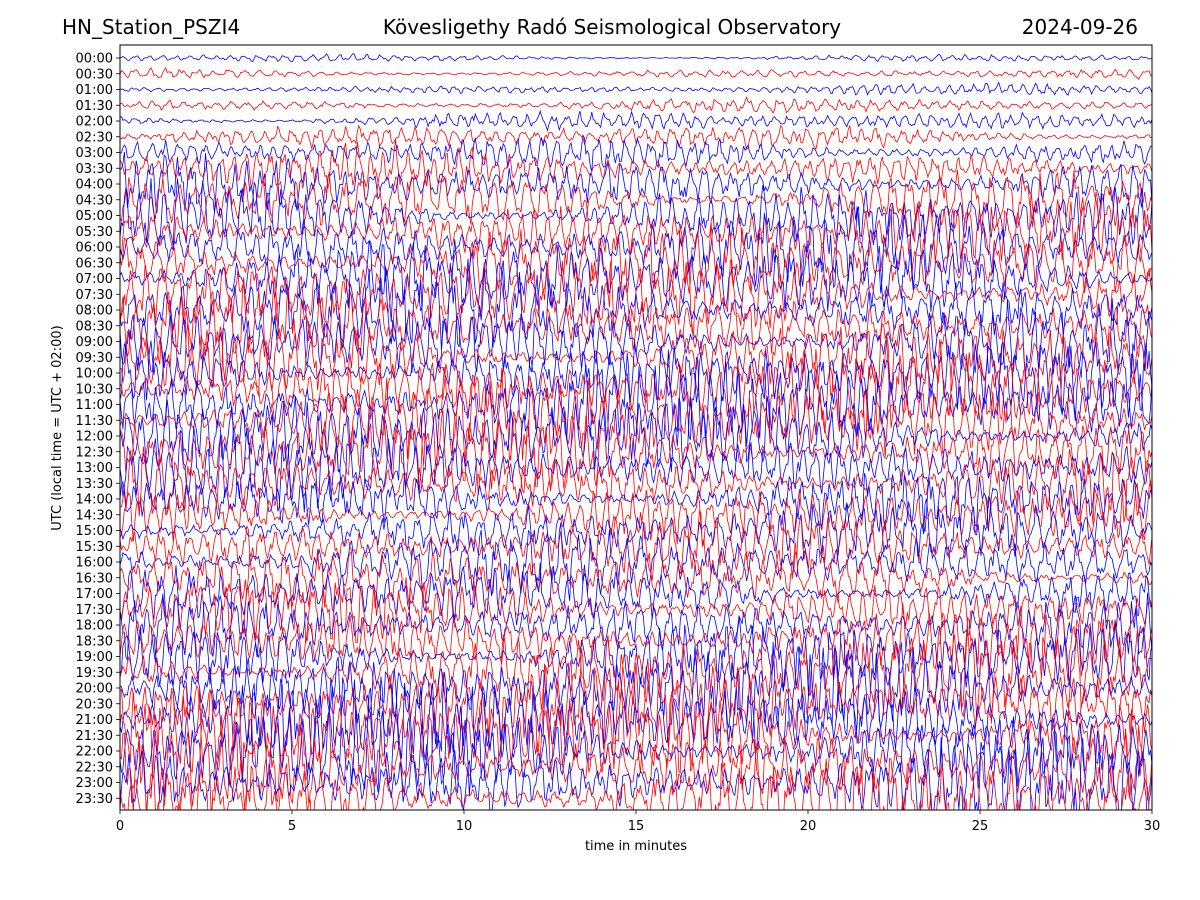  I want to click on y-tick-label: 03:00, so click(94, 153).